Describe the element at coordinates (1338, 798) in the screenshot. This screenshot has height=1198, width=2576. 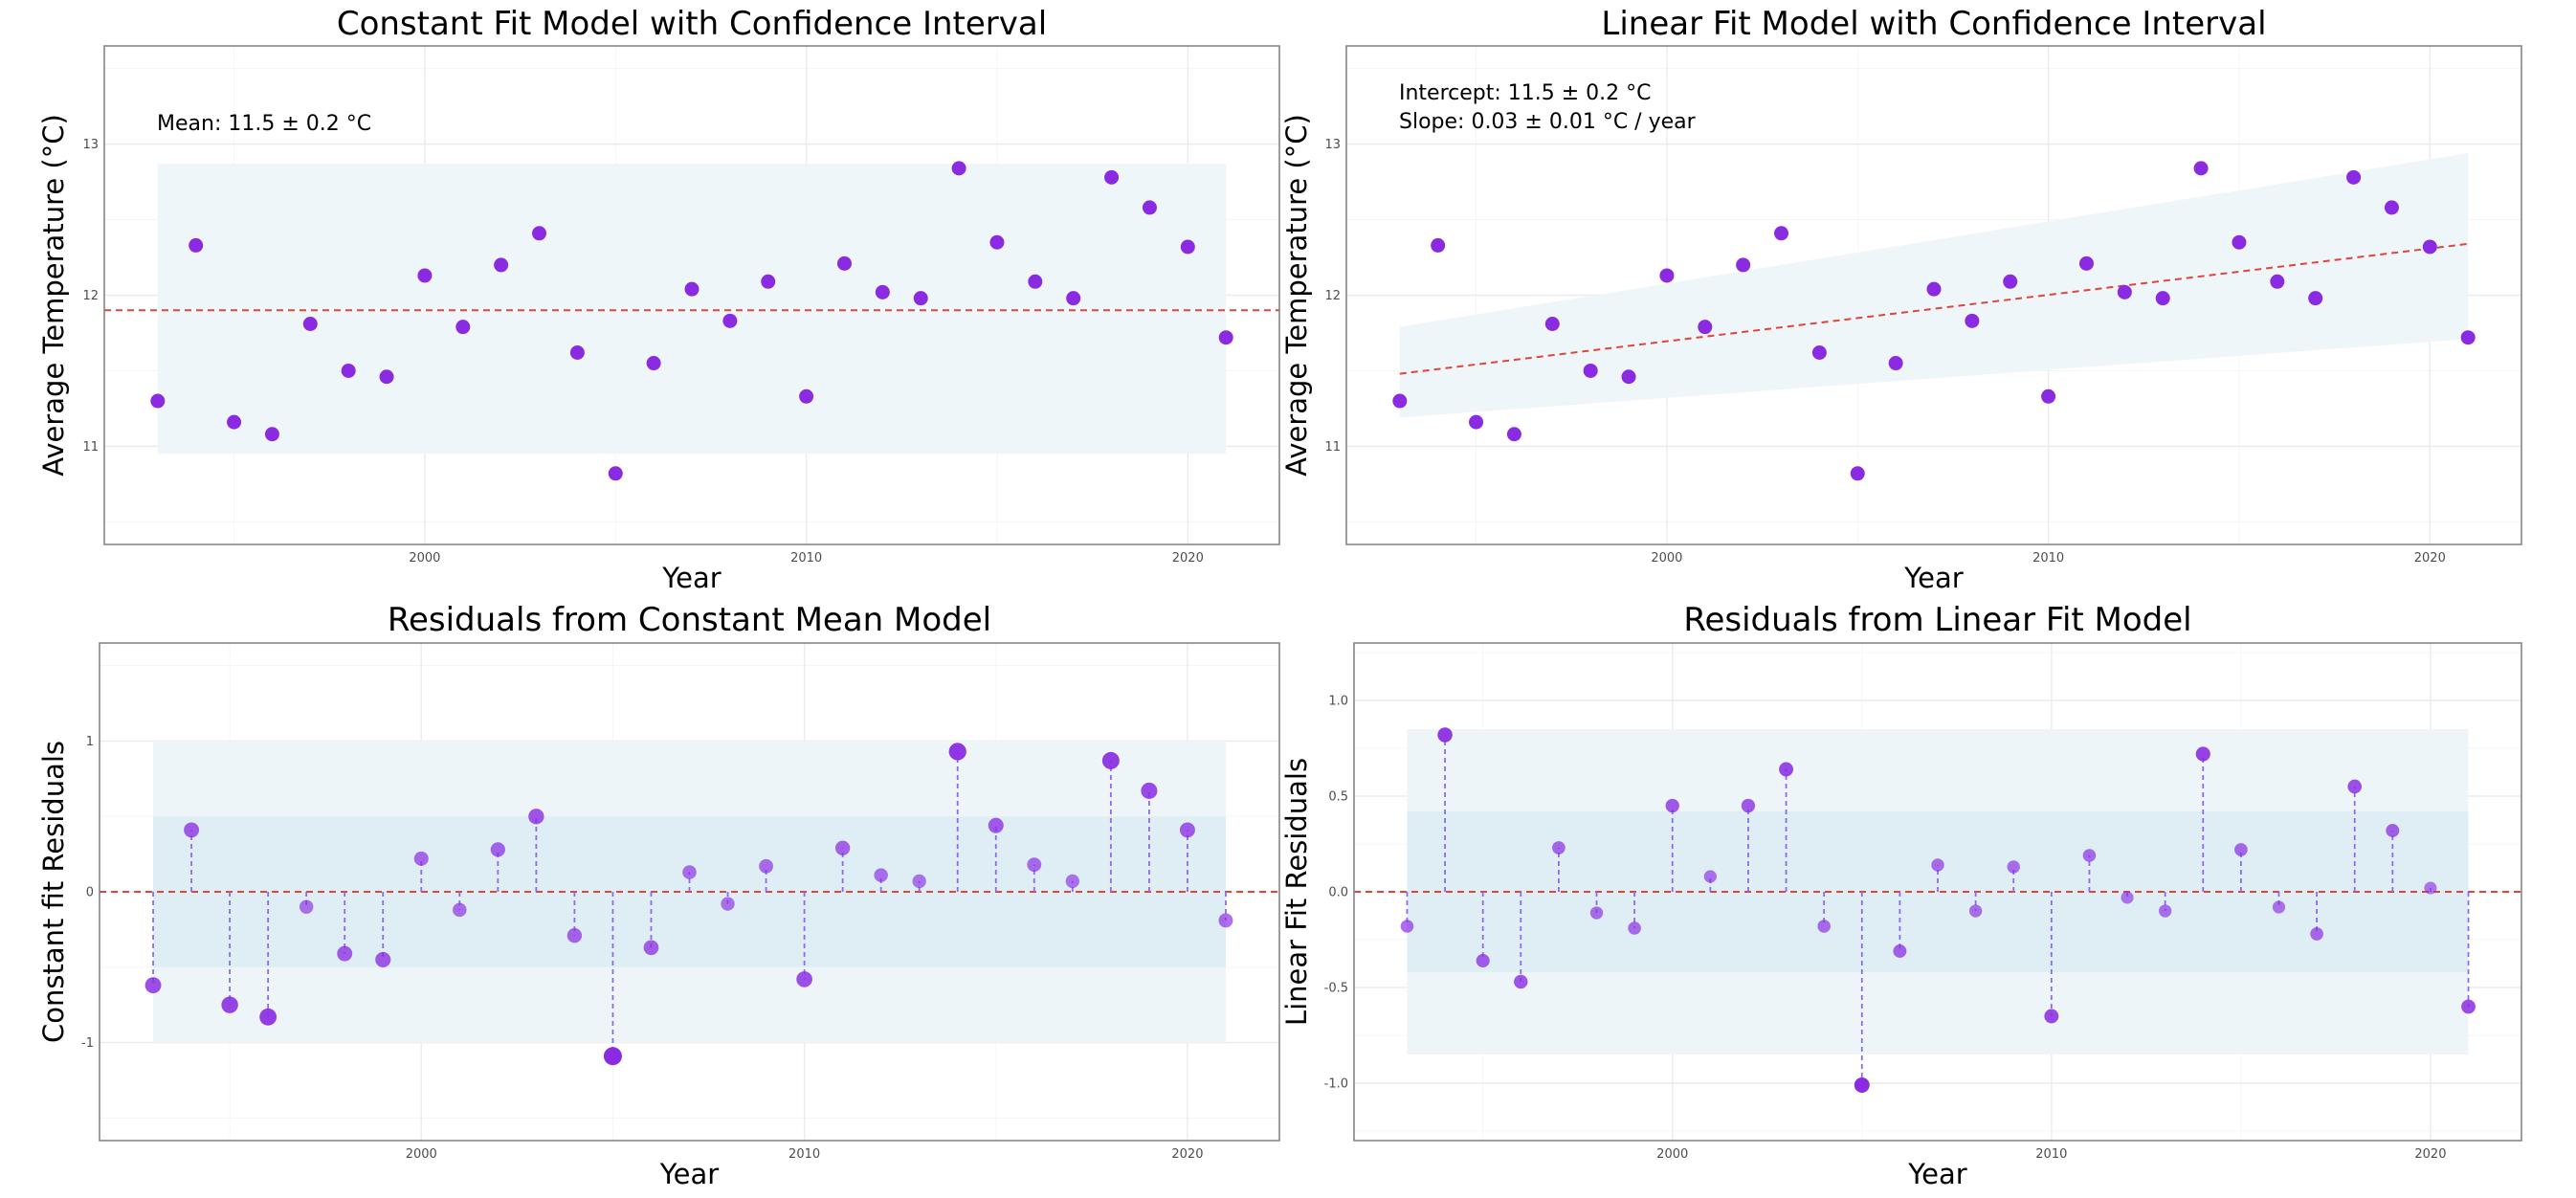
I see `y-tick-label: 0.5` at that location.